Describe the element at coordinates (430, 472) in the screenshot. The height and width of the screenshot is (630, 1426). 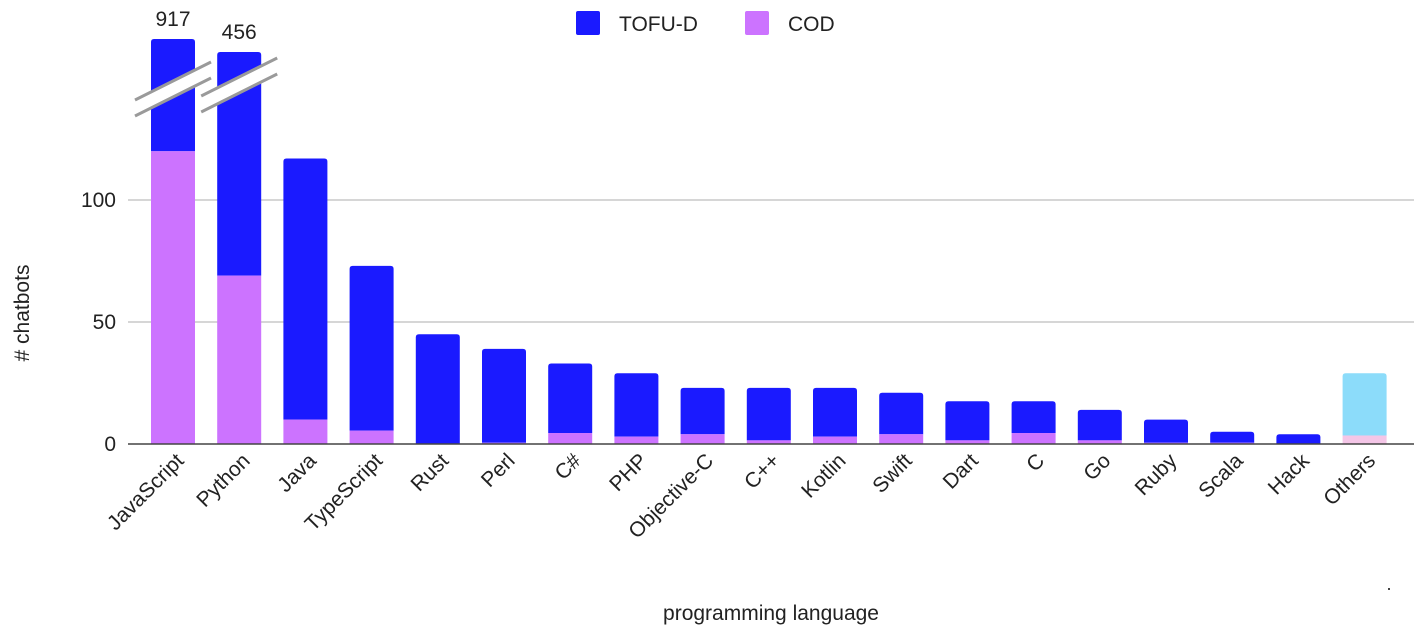
I see `x-tick-label: Rust` at that location.